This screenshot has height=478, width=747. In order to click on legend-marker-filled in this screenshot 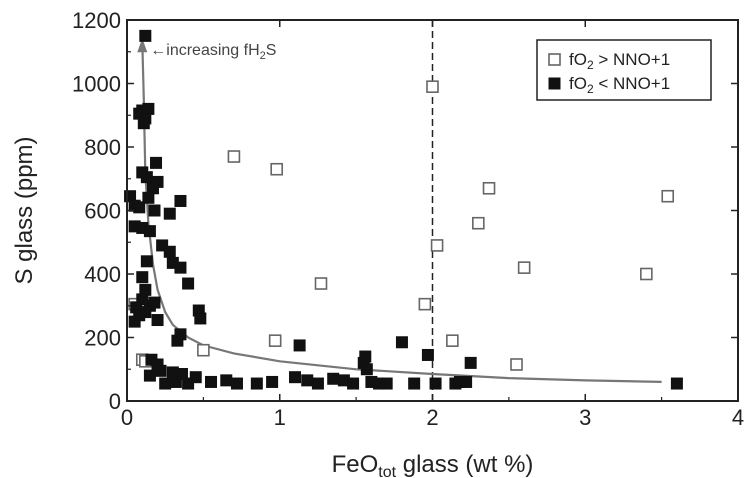, I will do `click(554, 83)`.